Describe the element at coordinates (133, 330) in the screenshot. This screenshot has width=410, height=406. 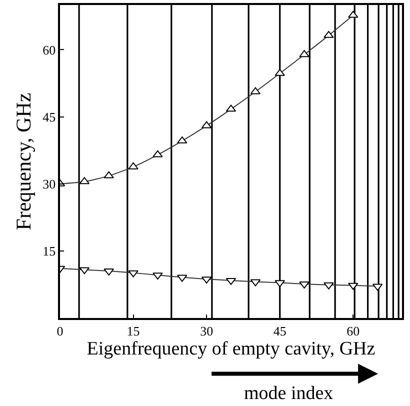
I see `x-tick-label: 15` at that location.